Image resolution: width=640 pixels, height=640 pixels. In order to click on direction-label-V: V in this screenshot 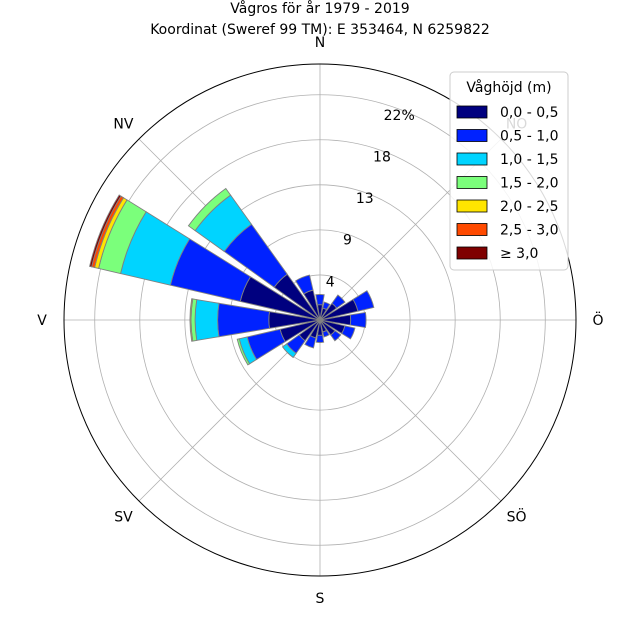, I will do `click(42, 321)`.